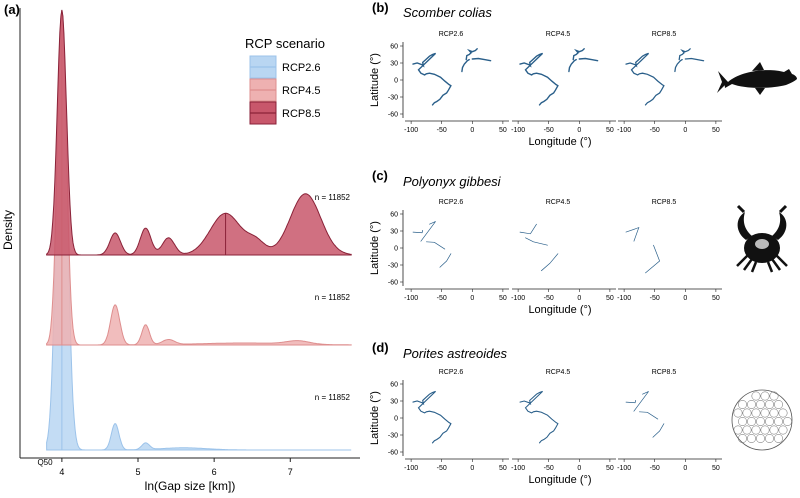 The height and width of the screenshot is (498, 800). I want to click on legend-item-rcp26: RCP2.6, so click(285, 67).